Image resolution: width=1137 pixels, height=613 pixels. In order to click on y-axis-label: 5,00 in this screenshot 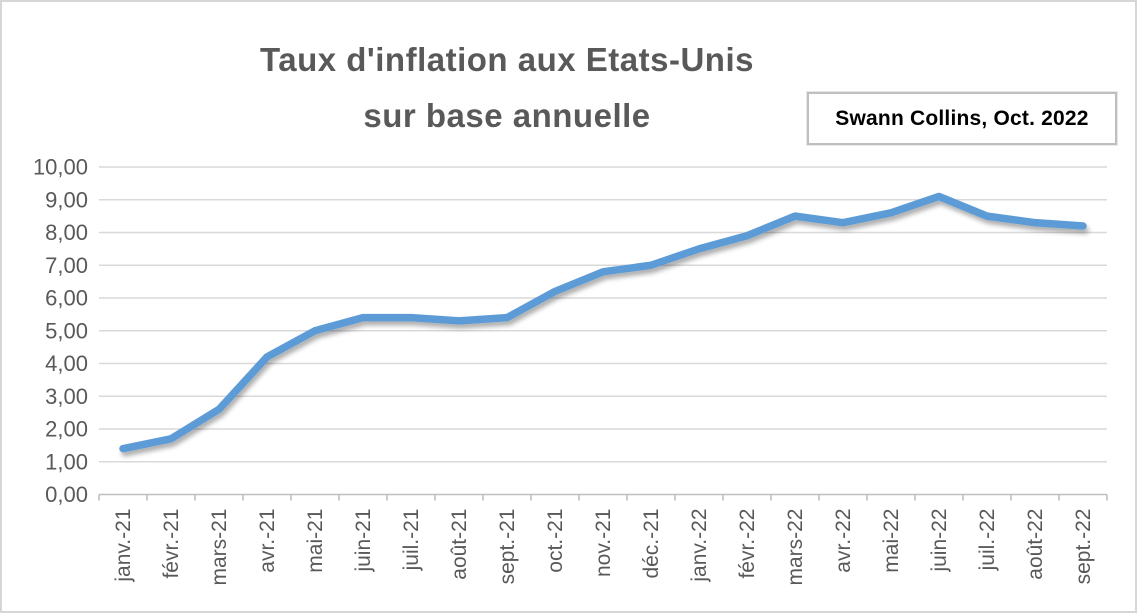, I will do `click(66, 330)`.